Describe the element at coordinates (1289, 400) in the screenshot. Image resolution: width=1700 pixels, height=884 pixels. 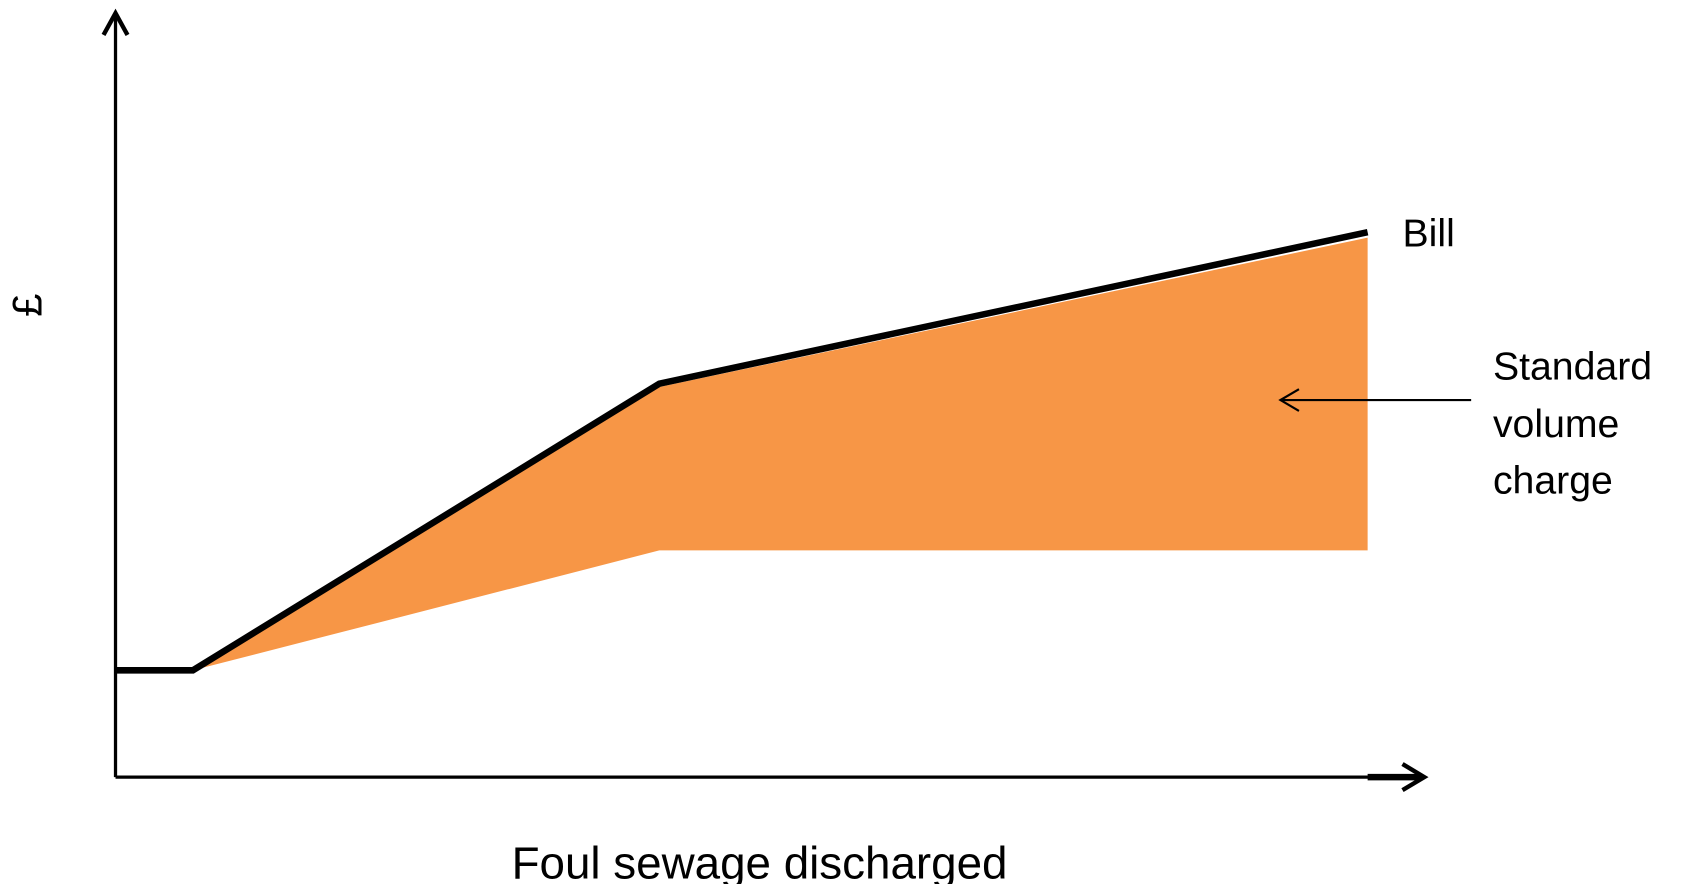
I see `annotation-arrowhead` at that location.